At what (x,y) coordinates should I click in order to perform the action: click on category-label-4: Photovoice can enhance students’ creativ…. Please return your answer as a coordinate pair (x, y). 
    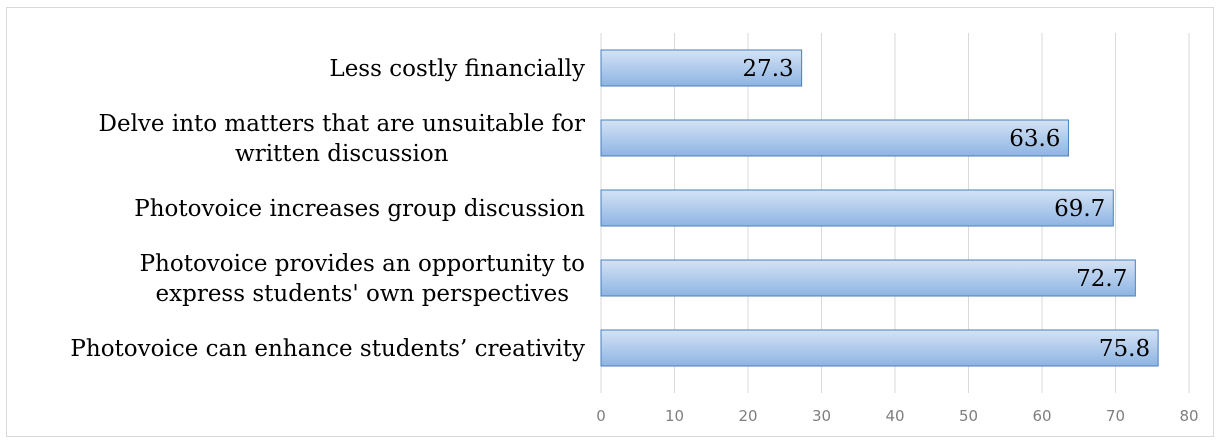
    Looking at the image, I should click on (327, 349).